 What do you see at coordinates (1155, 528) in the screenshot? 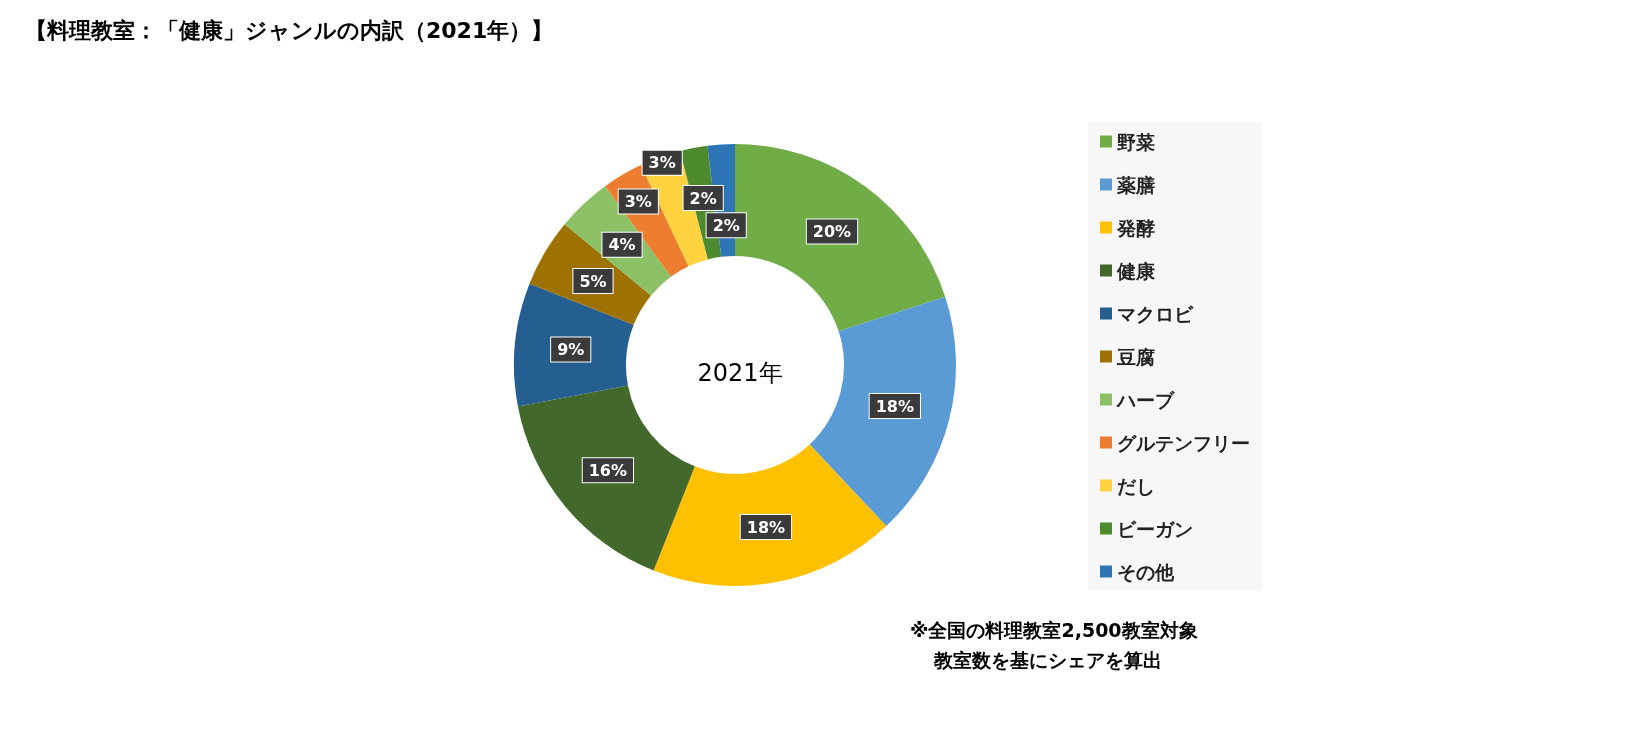
I see `legend-label: ビーガン` at bounding box center [1155, 528].